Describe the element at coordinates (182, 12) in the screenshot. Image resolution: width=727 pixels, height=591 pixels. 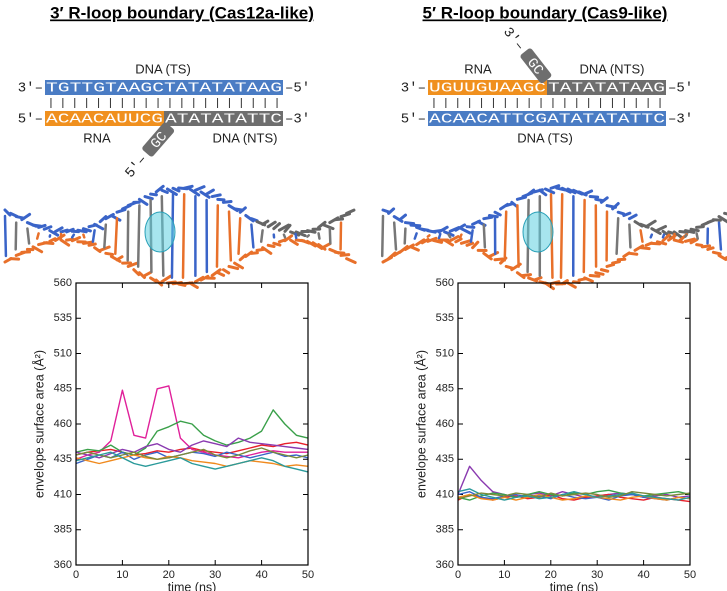
I see `panel-title: 3′ R-loop boundary (Cas12a-like)` at that location.